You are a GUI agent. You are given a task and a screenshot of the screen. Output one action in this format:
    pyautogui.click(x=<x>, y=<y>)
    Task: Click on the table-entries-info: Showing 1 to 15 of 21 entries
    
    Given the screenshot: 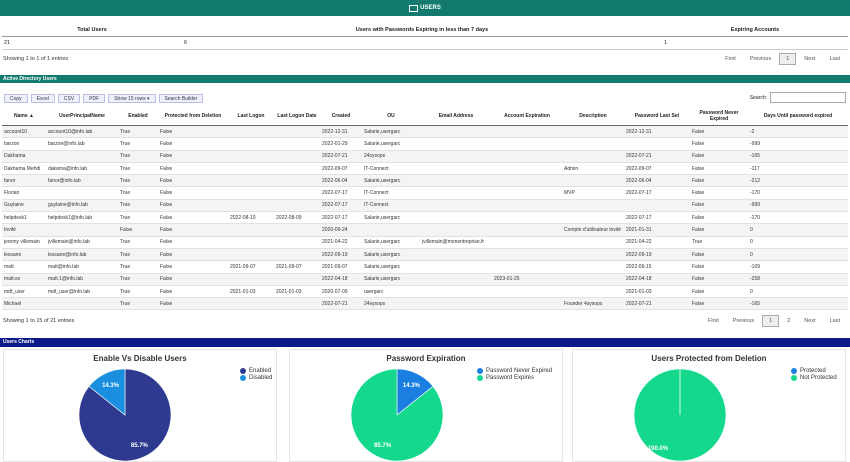 What is the action you would take?
    pyautogui.click(x=39, y=321)
    